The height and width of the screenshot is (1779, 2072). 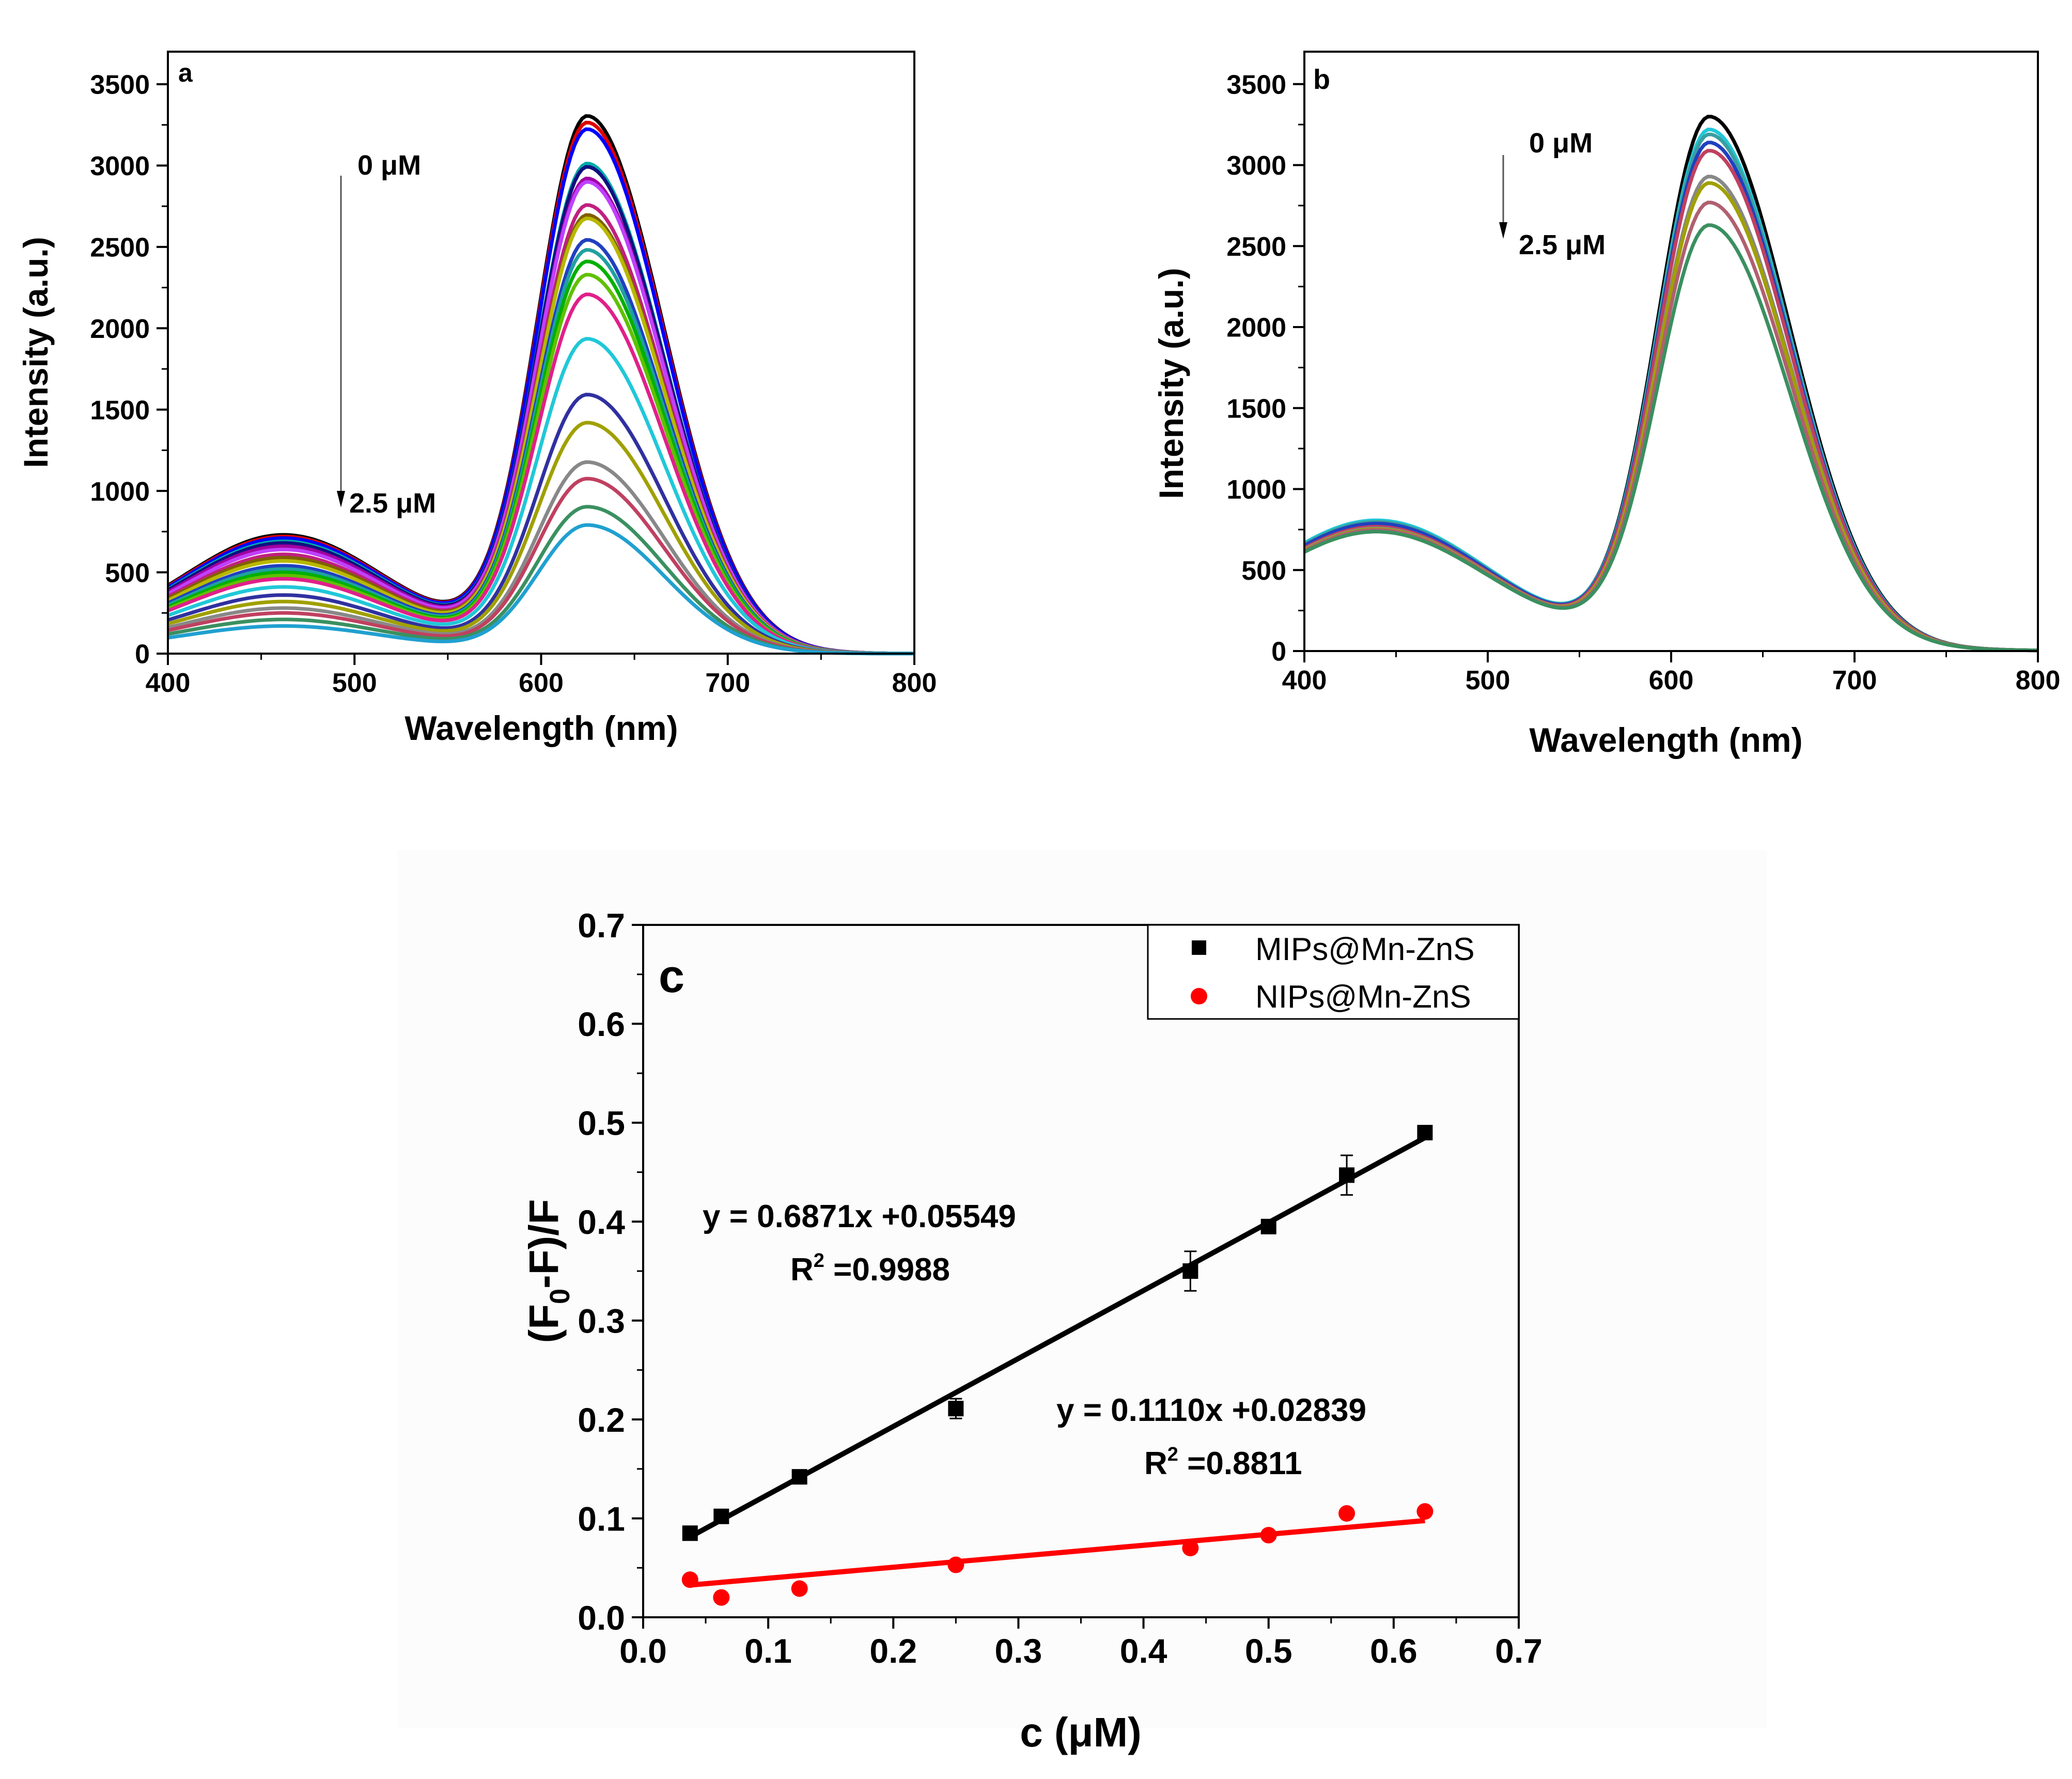 What do you see at coordinates (540, 589) in the screenshot?
I see `panel-a-series-c22` at bounding box center [540, 589].